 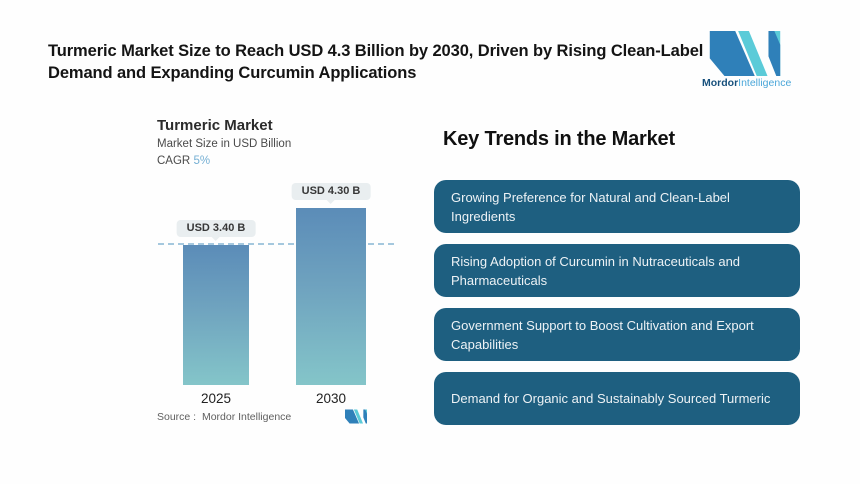 I want to click on trends-heading: Key Trends in the Market, so click(x=559, y=139).